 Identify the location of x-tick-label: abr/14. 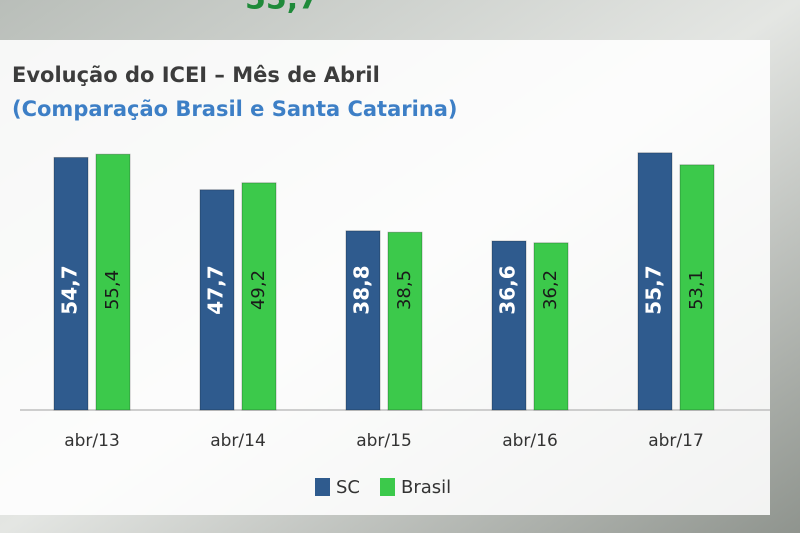
(238, 441).